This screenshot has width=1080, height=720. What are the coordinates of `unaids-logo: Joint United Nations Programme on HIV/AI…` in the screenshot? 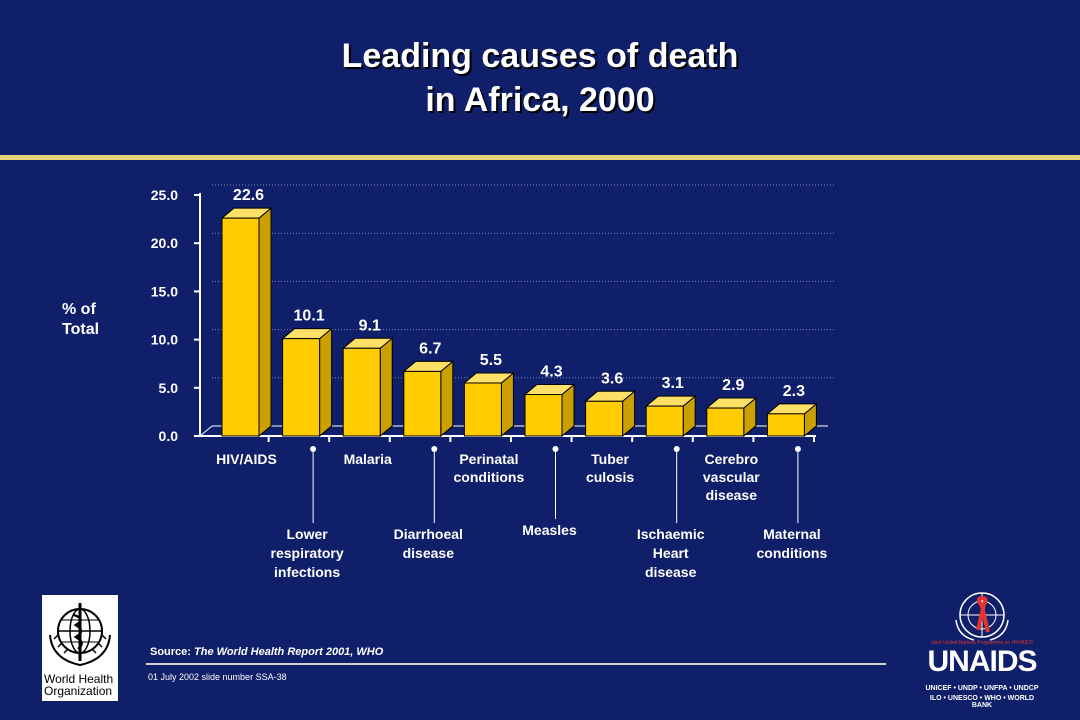 It's located at (982, 650).